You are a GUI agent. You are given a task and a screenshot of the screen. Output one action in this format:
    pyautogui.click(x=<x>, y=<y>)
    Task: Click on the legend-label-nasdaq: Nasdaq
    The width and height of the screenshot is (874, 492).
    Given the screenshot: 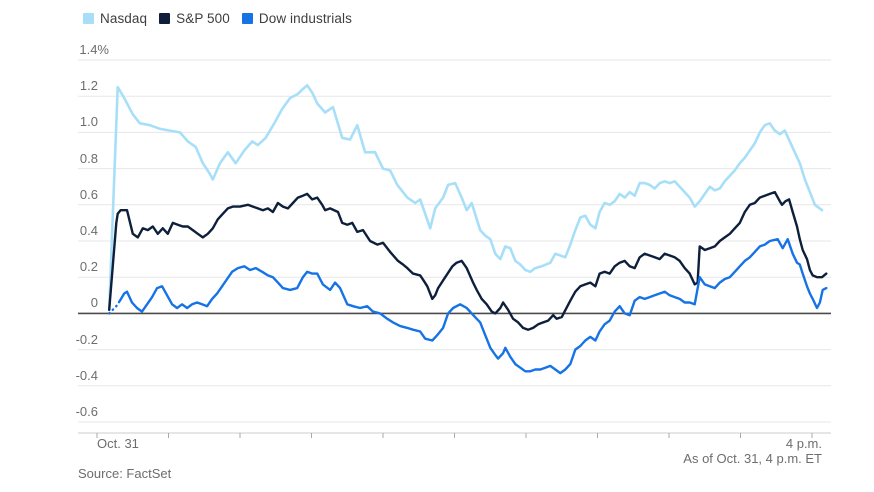 What is the action you would take?
    pyautogui.click(x=124, y=18)
    